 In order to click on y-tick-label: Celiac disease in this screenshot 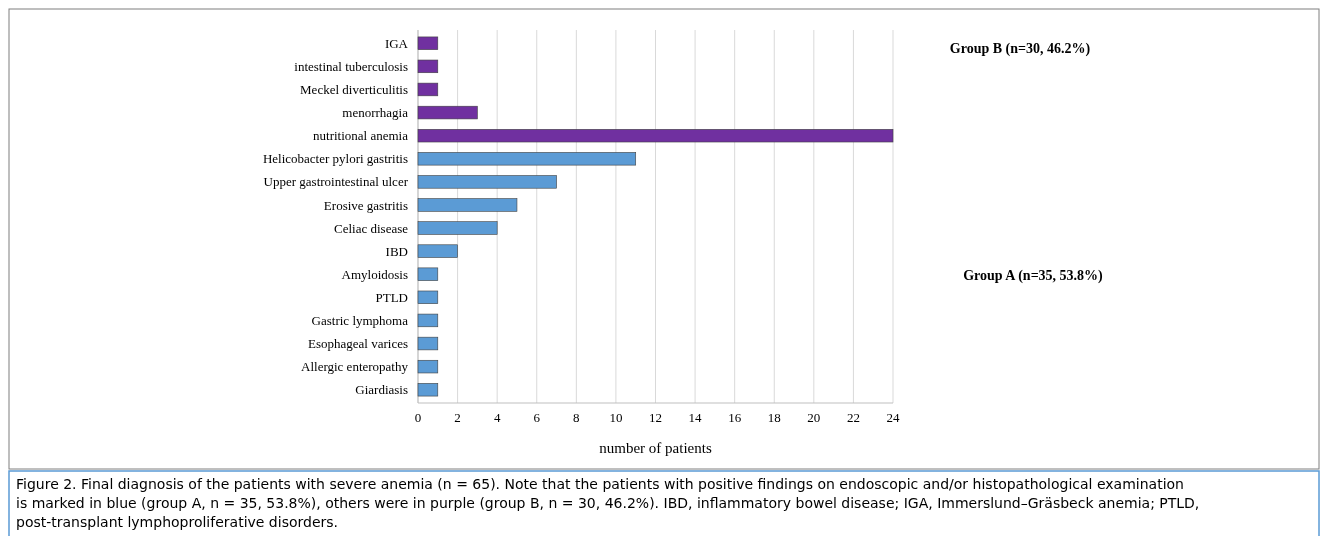, I will do `click(371, 228)`.